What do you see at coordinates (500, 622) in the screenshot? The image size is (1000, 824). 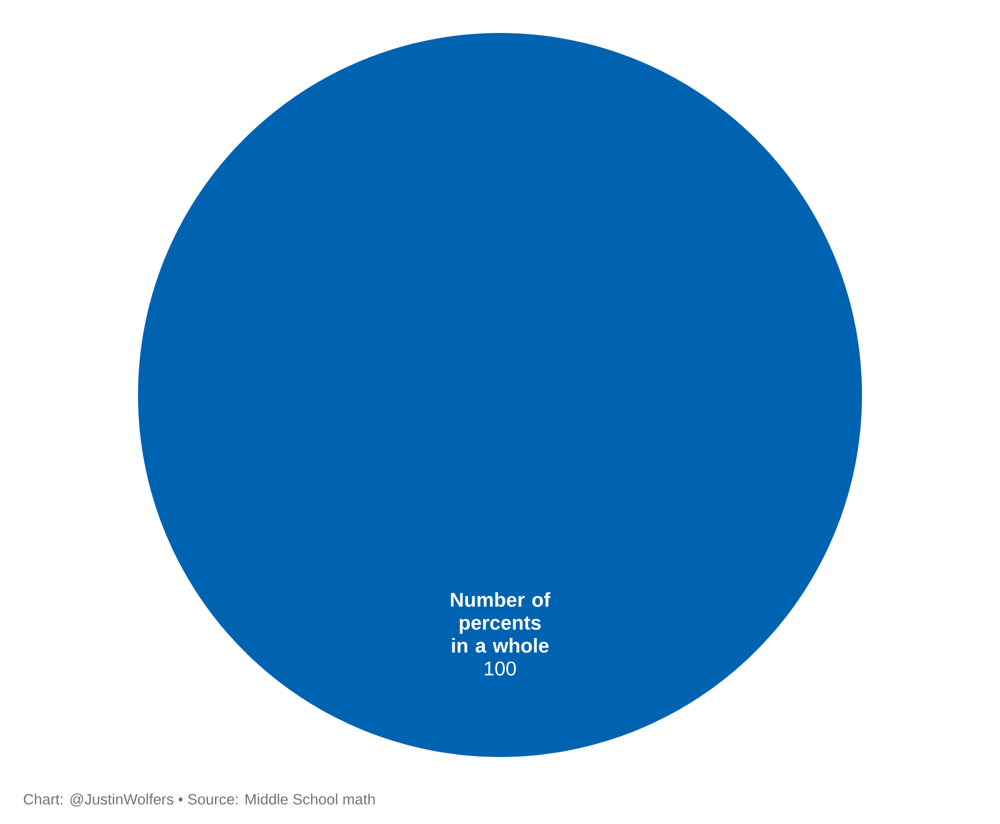 I see `slice-label: Number of percents in a whole` at bounding box center [500, 622].